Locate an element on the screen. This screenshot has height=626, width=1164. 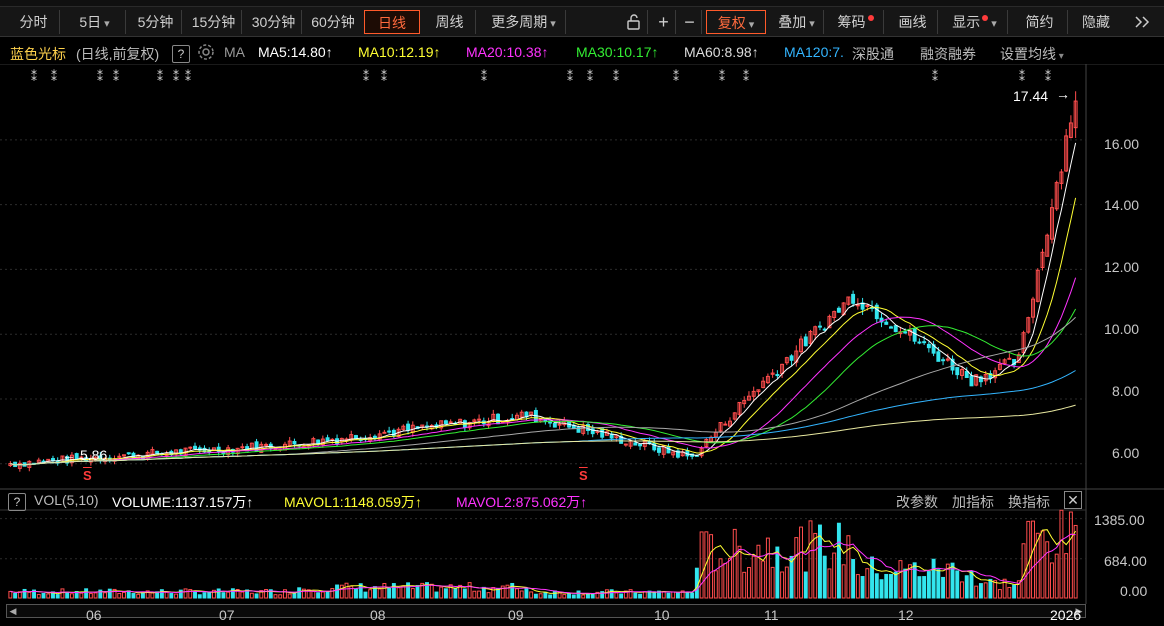
tab-fenshi: 分时 is located at coordinates (34, 22).